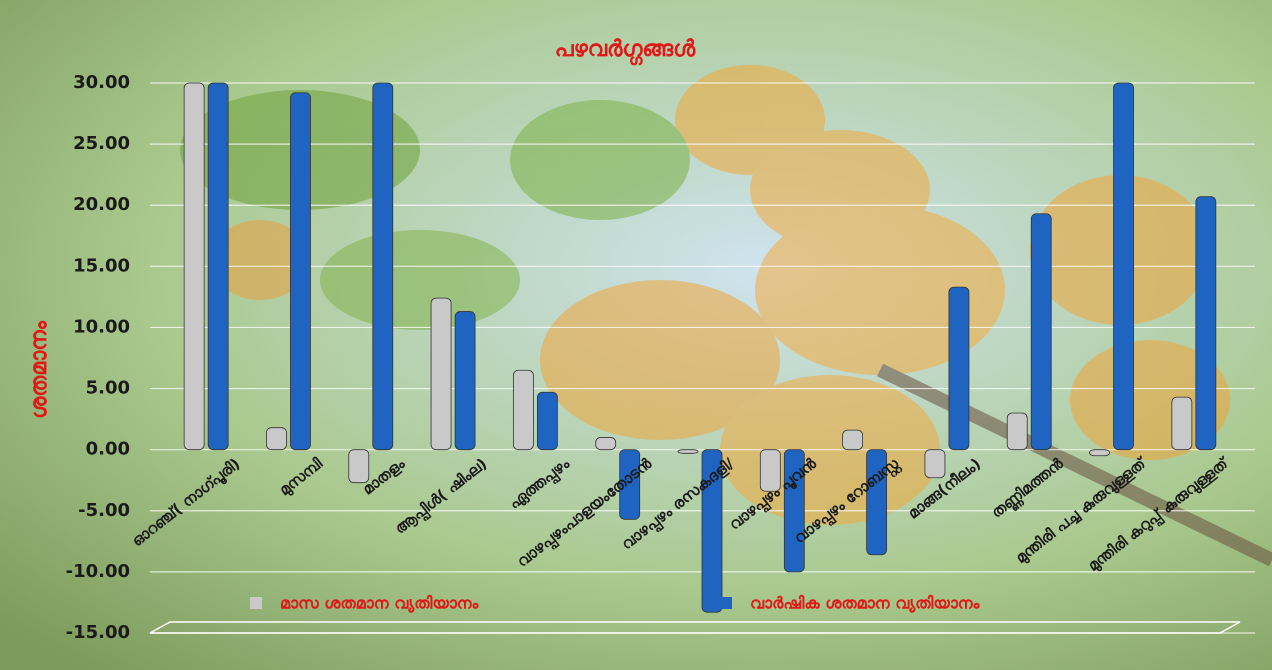  What do you see at coordinates (101, 204) in the screenshot?
I see `y-tick-label: 20.00` at bounding box center [101, 204].